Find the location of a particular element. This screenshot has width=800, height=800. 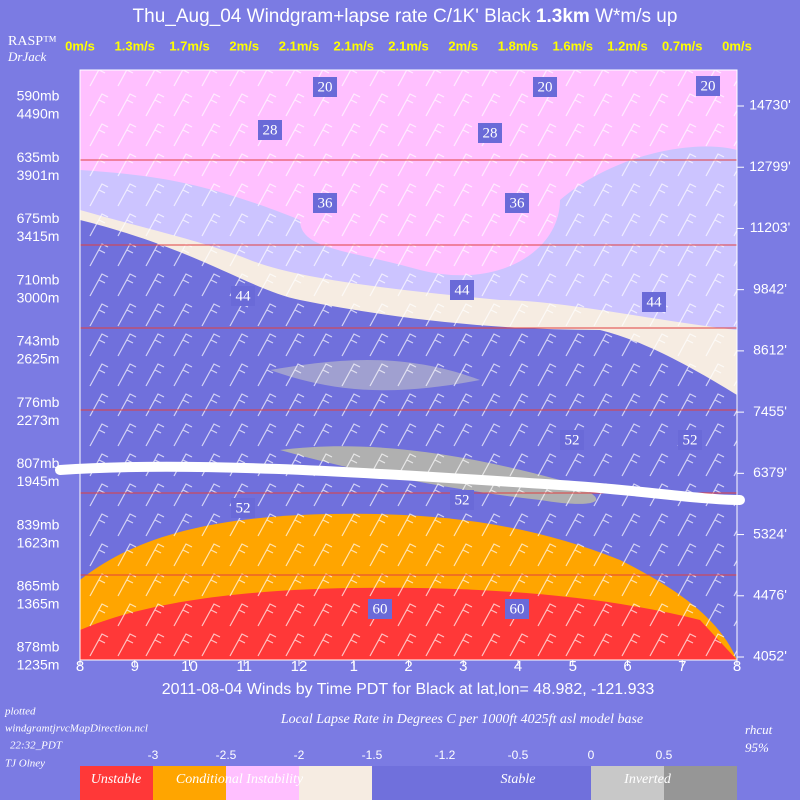

legend-tick-label: 0 is located at coordinates (591, 755).